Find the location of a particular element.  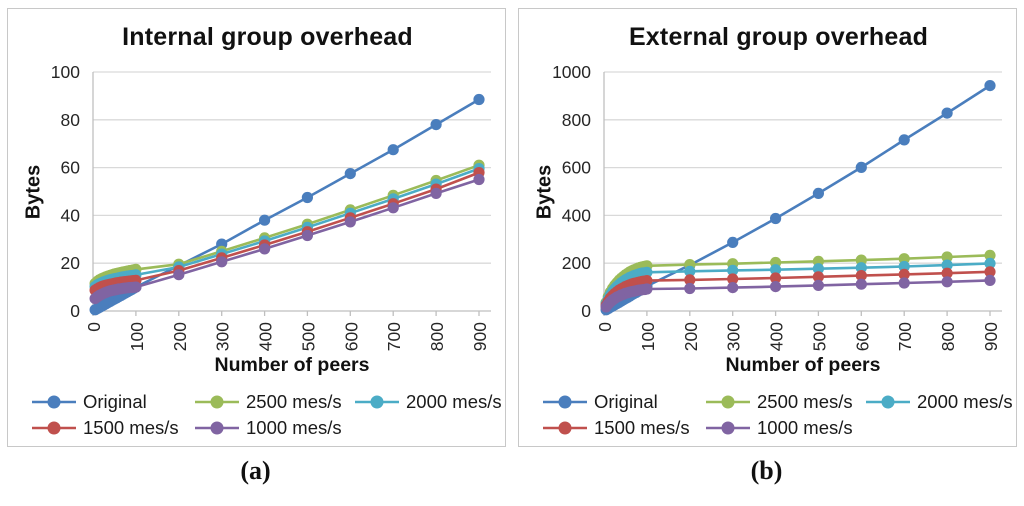

svg-text: 40 is located at coordinates (71, 215).